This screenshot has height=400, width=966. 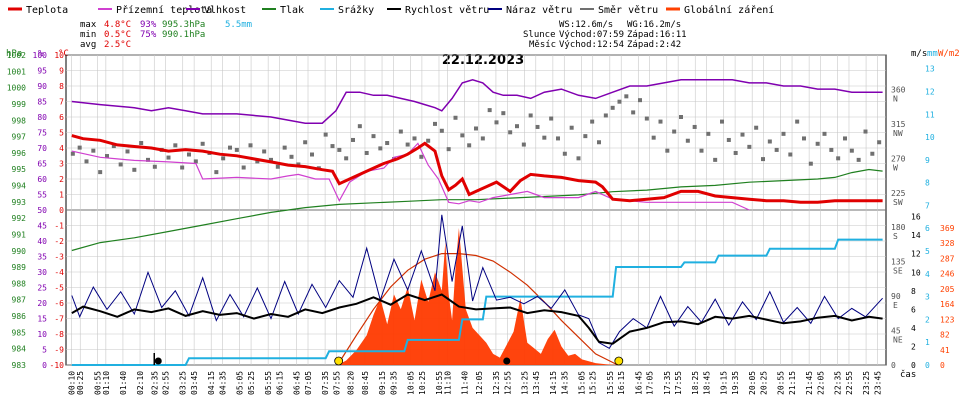 What do you see at coordinates (183, 35) in the screenshot?
I see `stat-min-pressure: 990.1hPa` at bounding box center [183, 35].